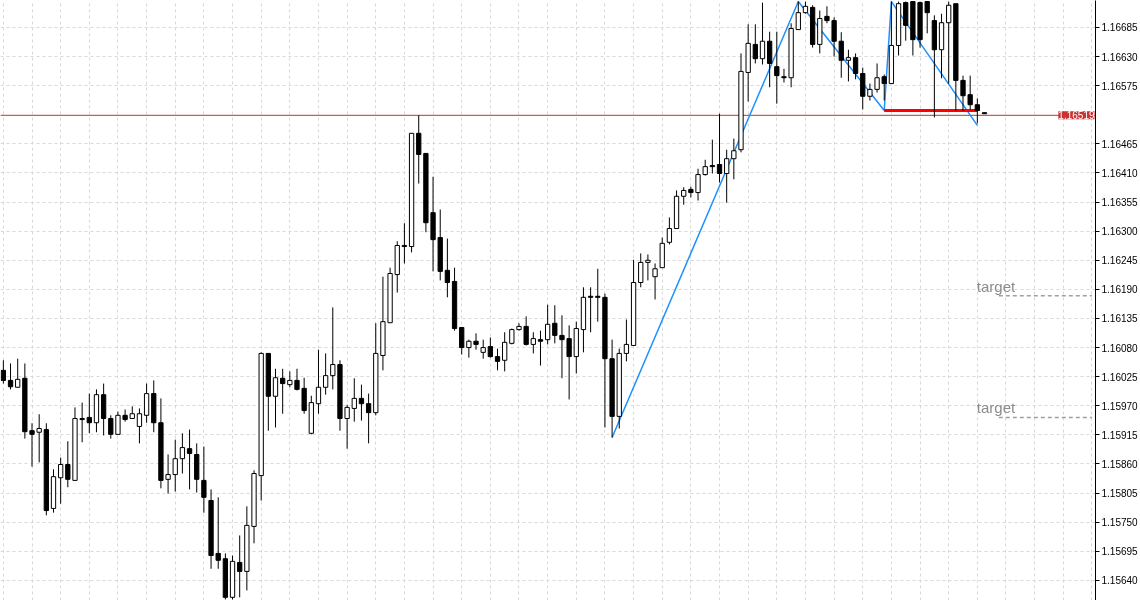 This screenshot has width=1140, height=600. What do you see at coordinates (1120, 494) in the screenshot?
I see `y-tick-label: 1.15805` at bounding box center [1120, 494].